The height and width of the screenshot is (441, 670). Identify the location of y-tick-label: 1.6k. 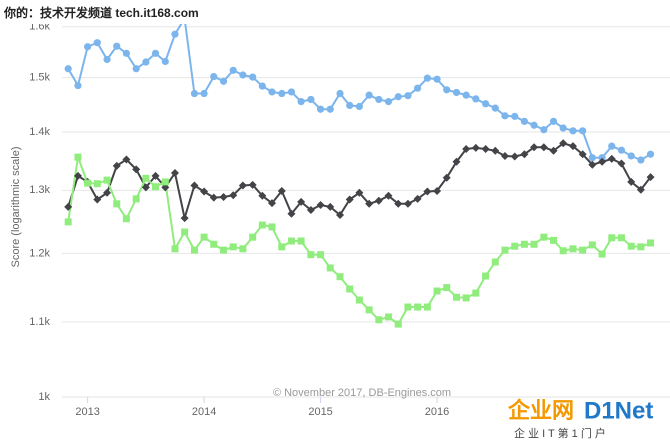
(39, 27).